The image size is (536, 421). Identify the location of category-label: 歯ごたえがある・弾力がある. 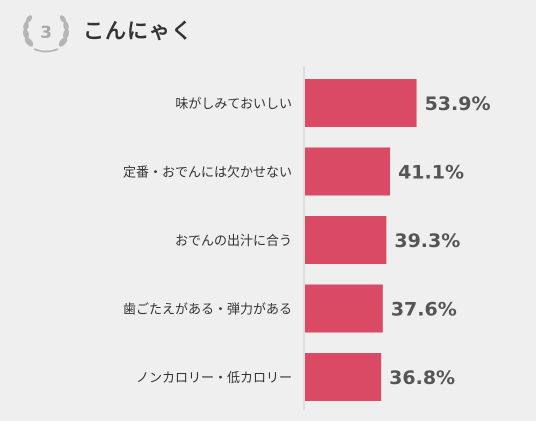
(207, 310).